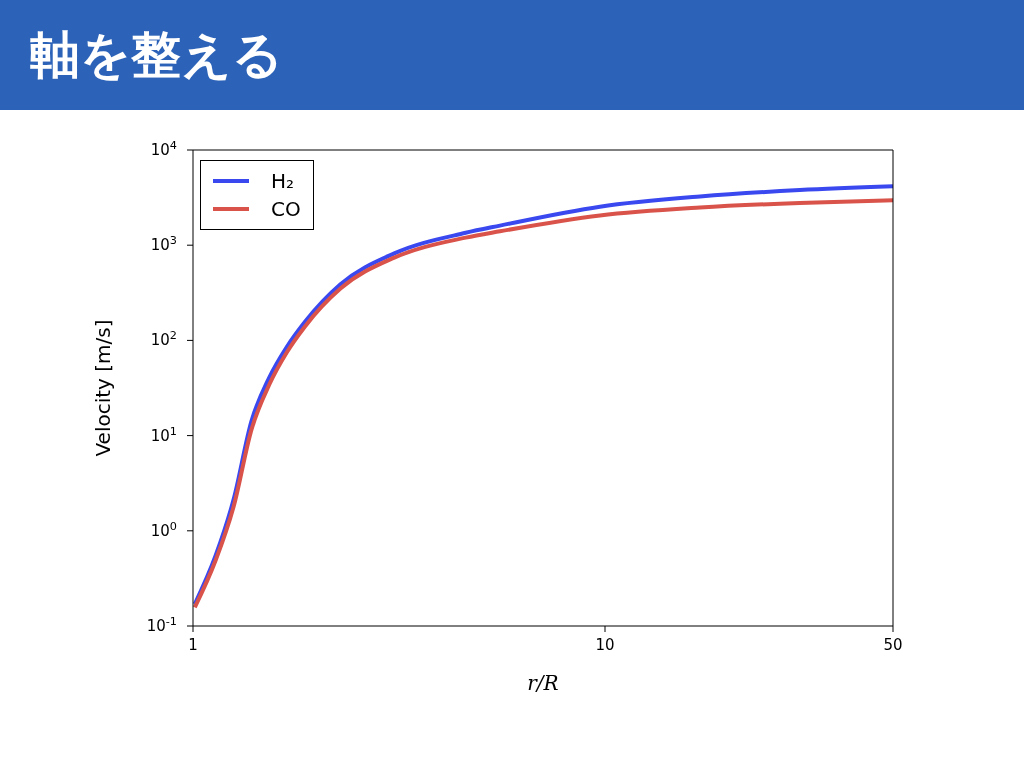 The width and height of the screenshot is (1024, 768). What do you see at coordinates (163, 339) in the screenshot?
I see `y-tick-label: 10$^{2}$` at bounding box center [163, 339].